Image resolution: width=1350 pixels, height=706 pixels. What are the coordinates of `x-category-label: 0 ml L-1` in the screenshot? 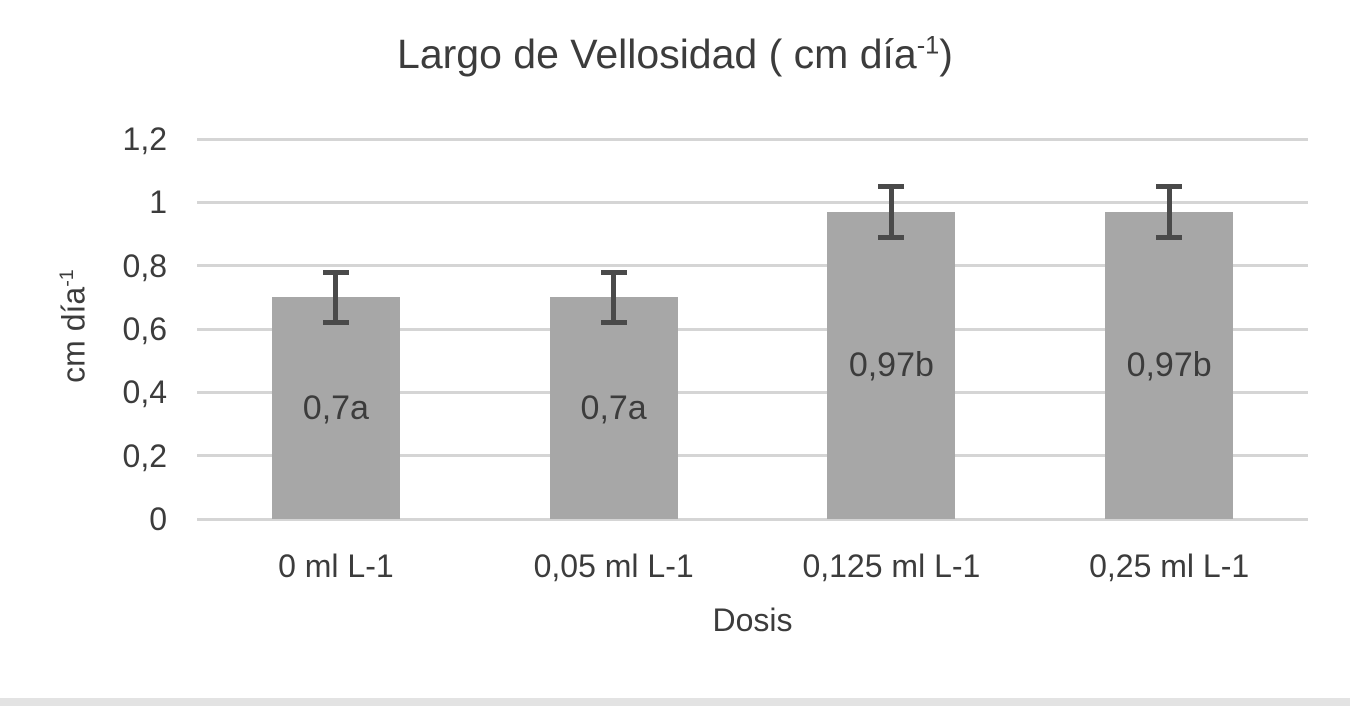 It's located at (336, 566).